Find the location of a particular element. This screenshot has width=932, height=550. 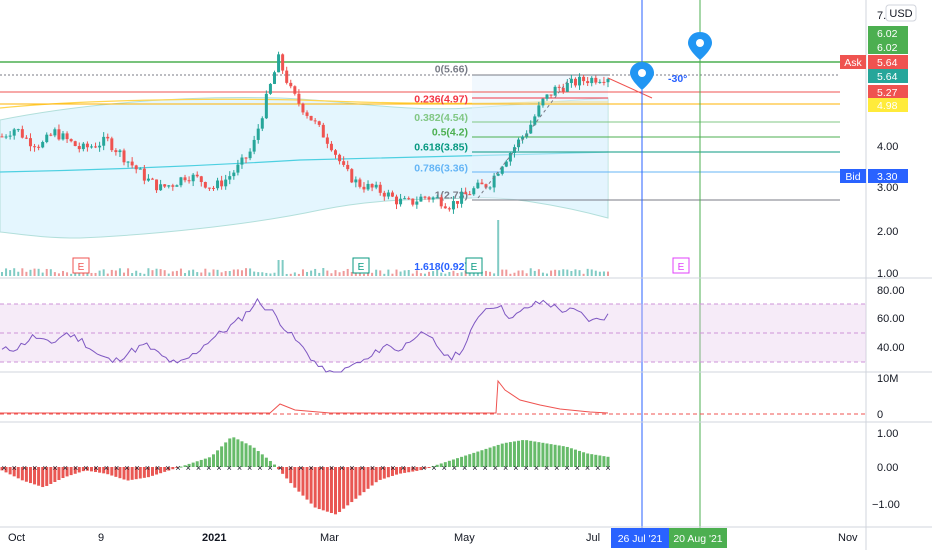

time-label: May is located at coordinates (464, 538).